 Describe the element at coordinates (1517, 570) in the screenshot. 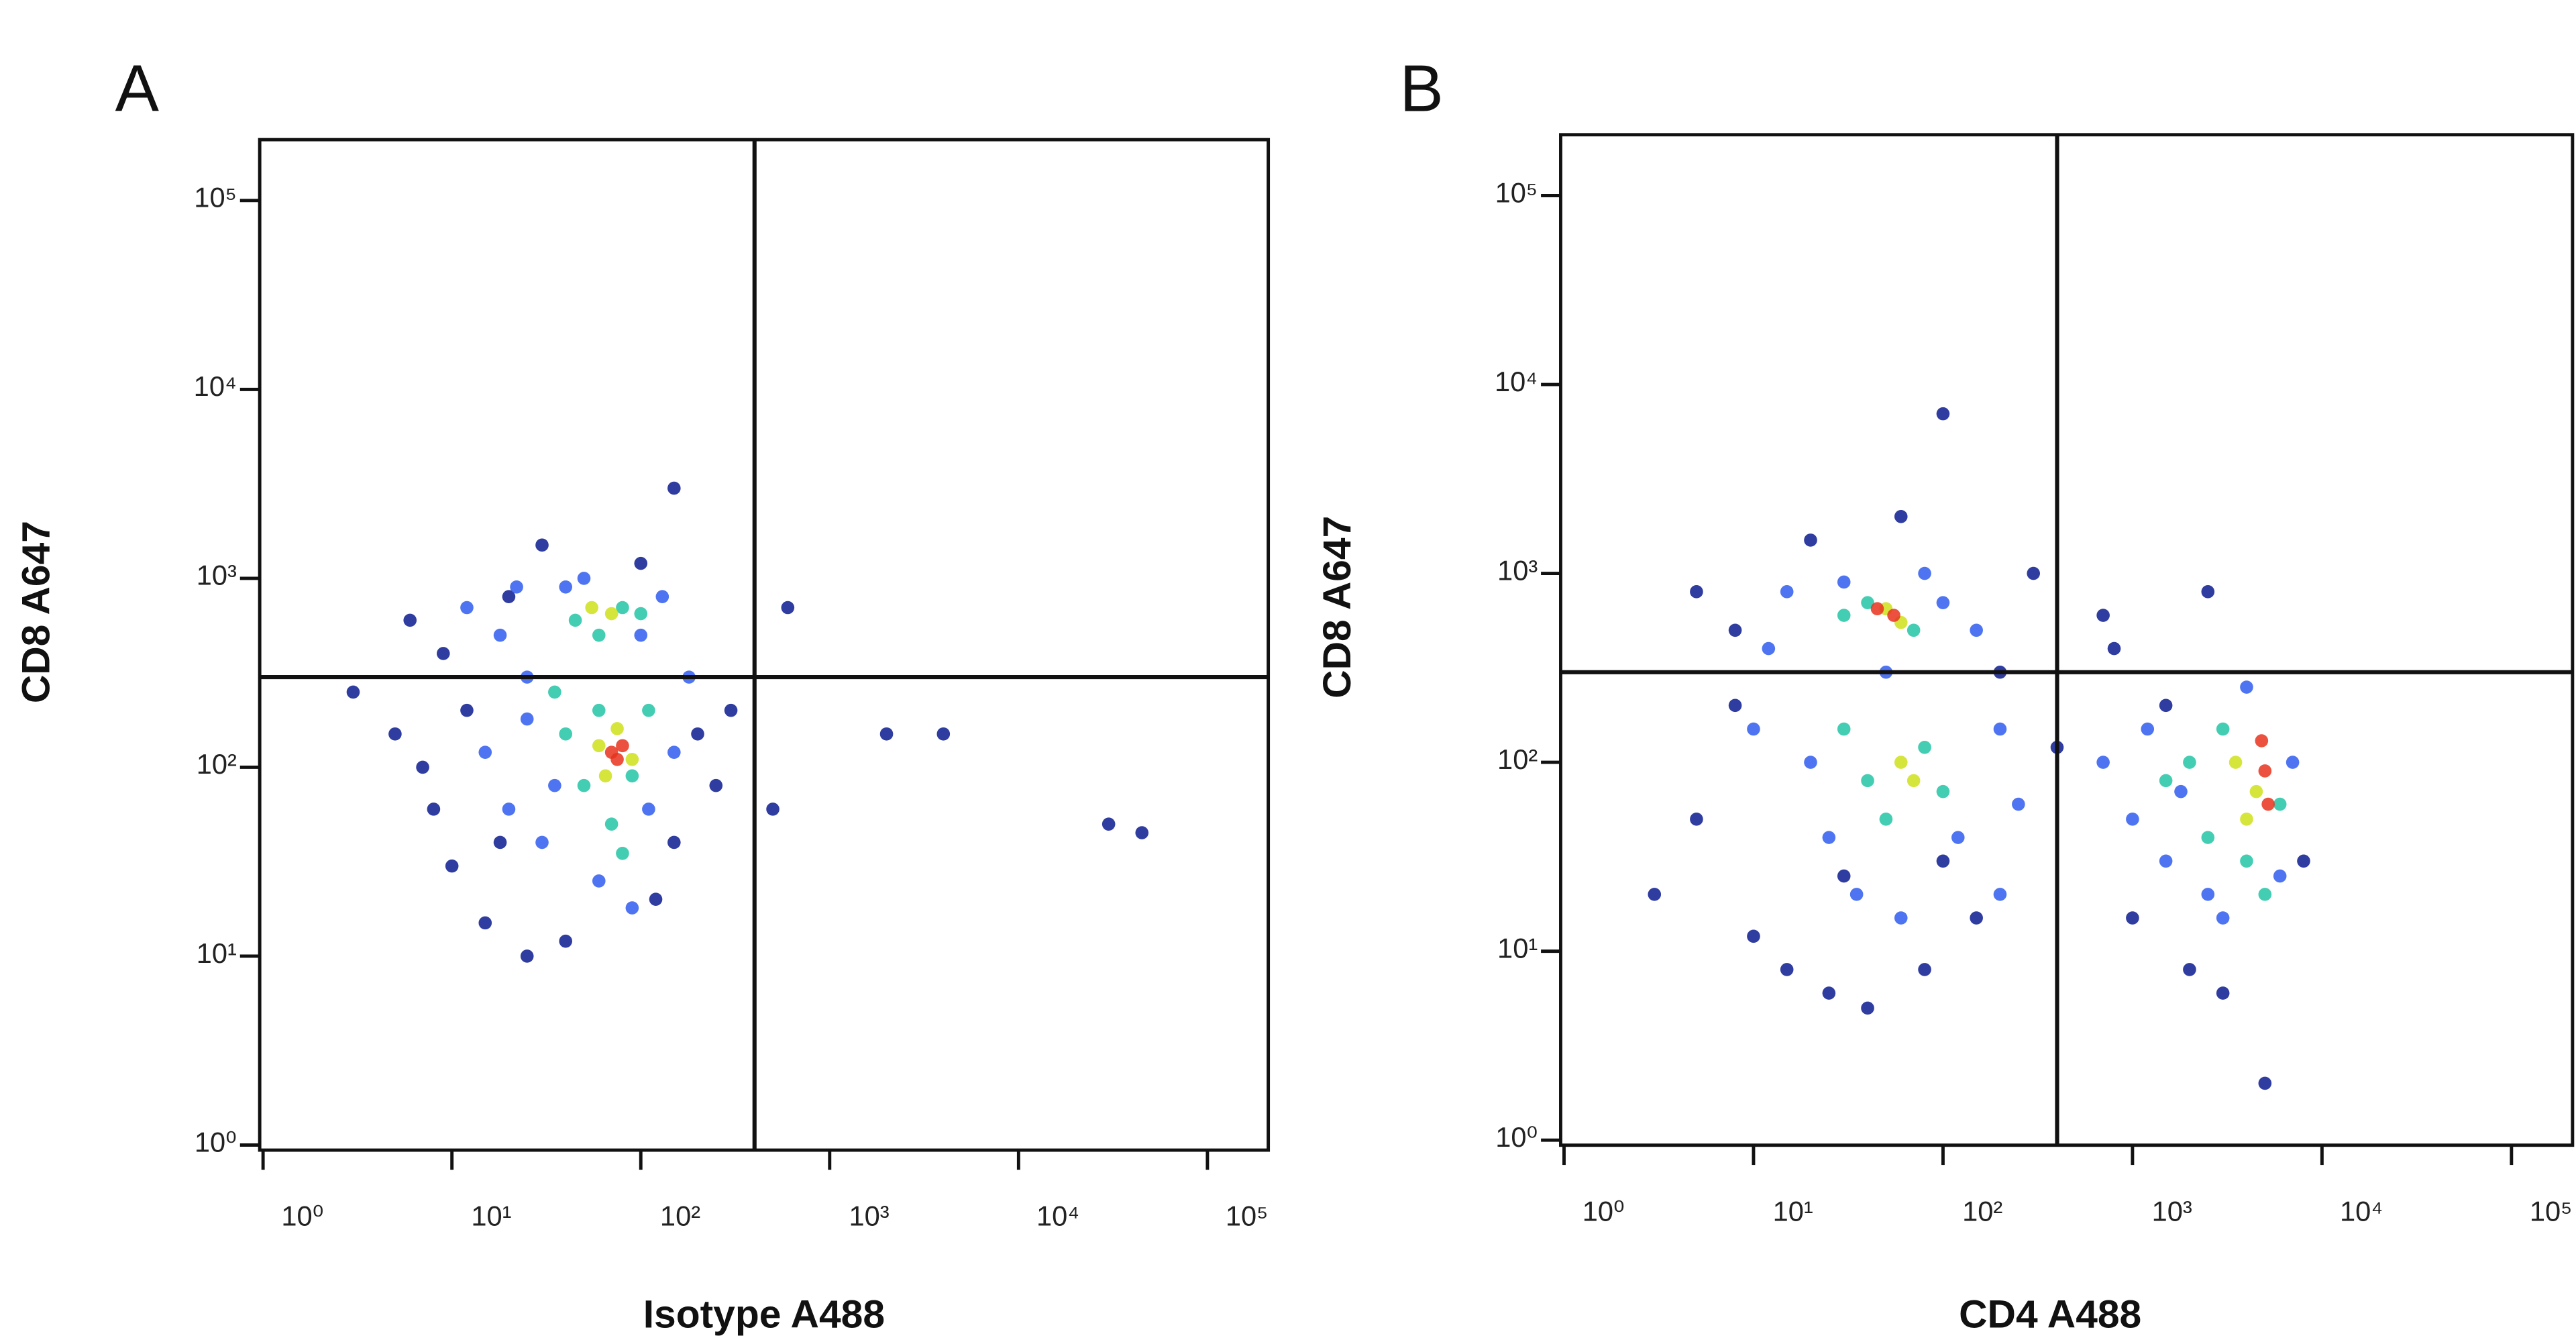

I see `y-tick-label: 10³` at that location.